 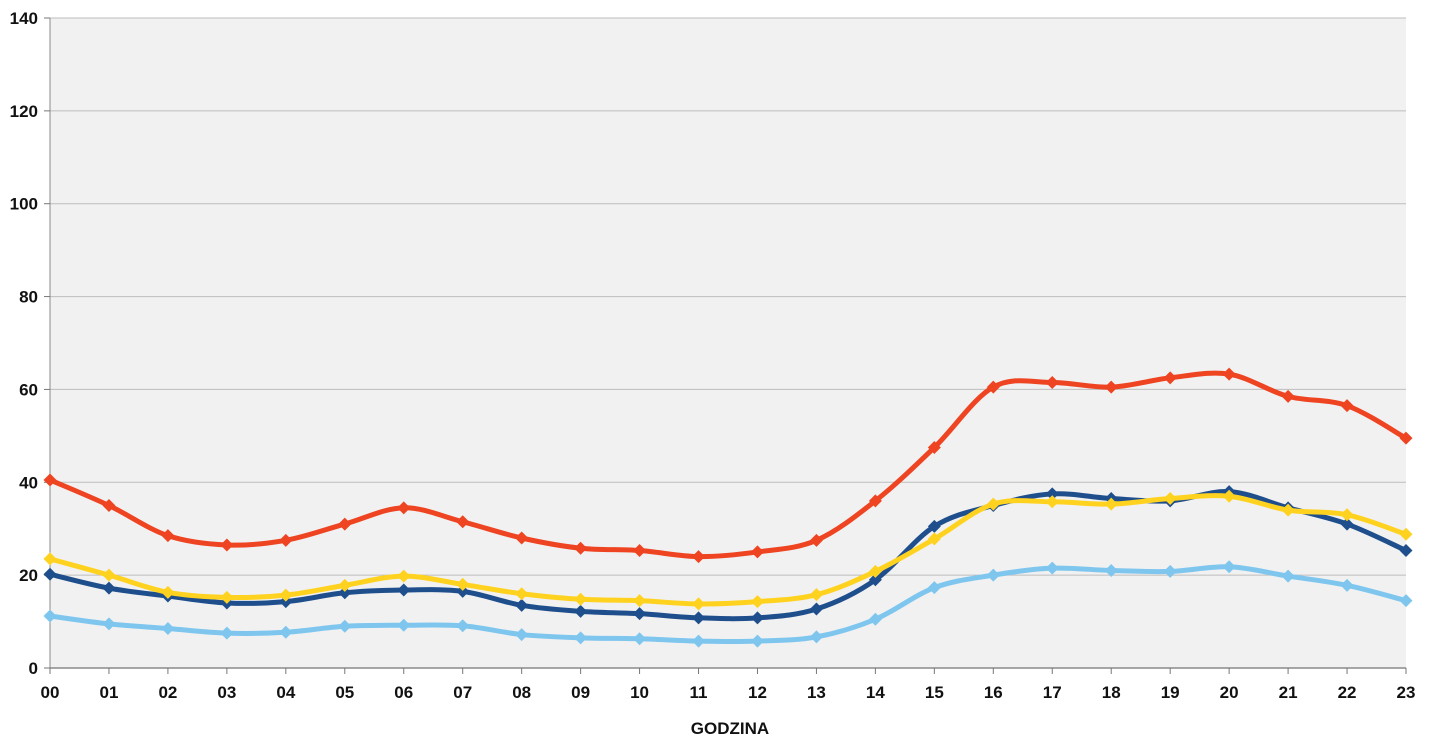 I want to click on x-tick-label: 01, so click(x=108, y=692).